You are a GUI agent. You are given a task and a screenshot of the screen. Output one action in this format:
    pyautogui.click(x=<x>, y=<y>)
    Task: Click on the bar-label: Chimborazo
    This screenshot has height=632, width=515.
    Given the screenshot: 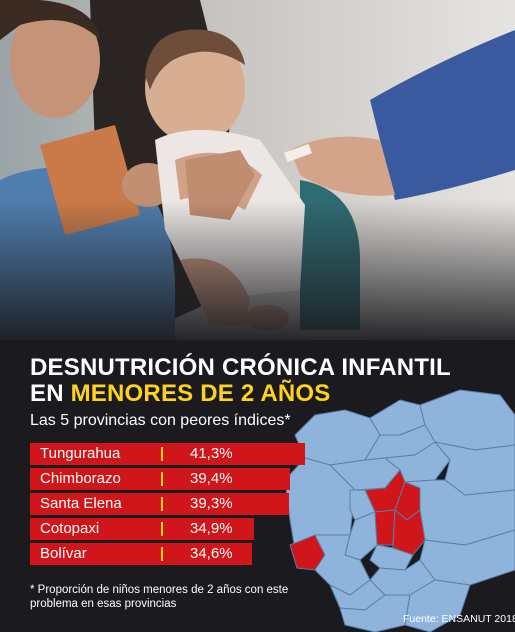 What is the action you would take?
    pyautogui.click(x=80, y=478)
    